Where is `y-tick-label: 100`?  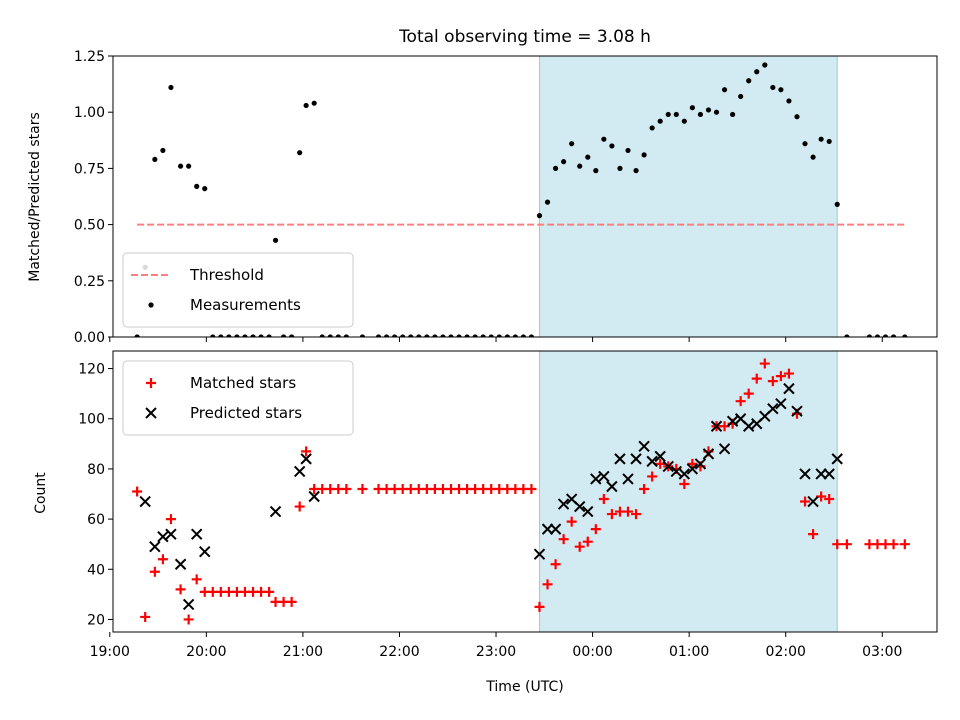 y-tick-label: 100 is located at coordinates (91, 420).